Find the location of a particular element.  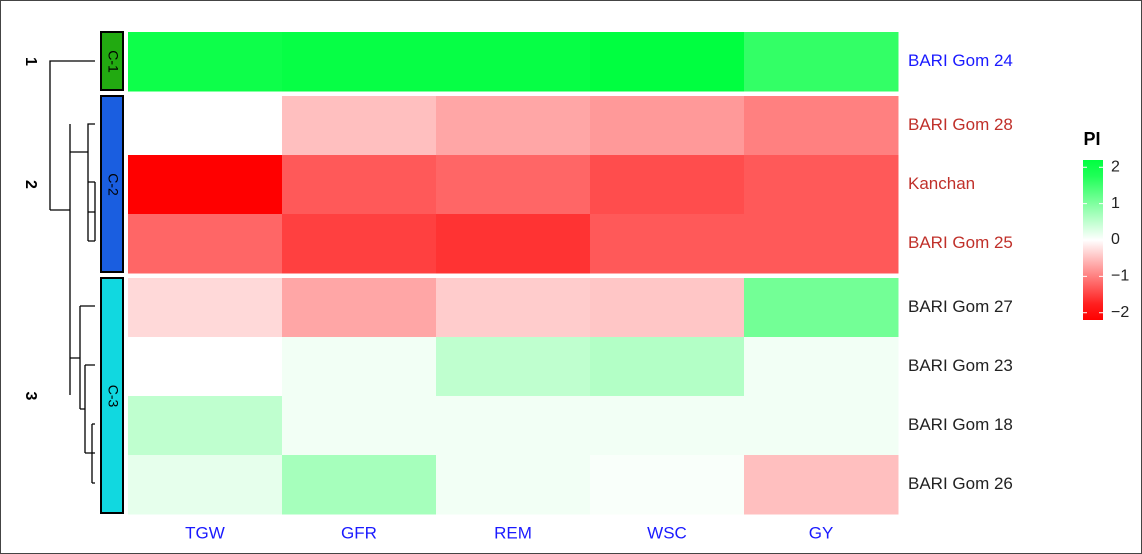

row-label: BARI Gom 27 is located at coordinates (960, 306).